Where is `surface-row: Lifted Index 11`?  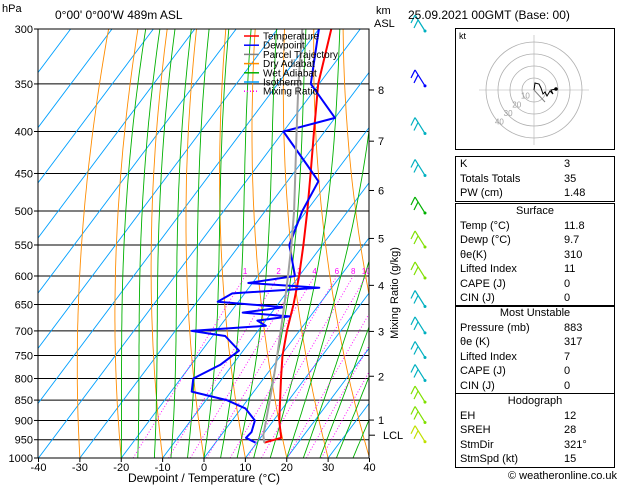 surface-row: Lifted Index 11 is located at coordinates (535, 269).